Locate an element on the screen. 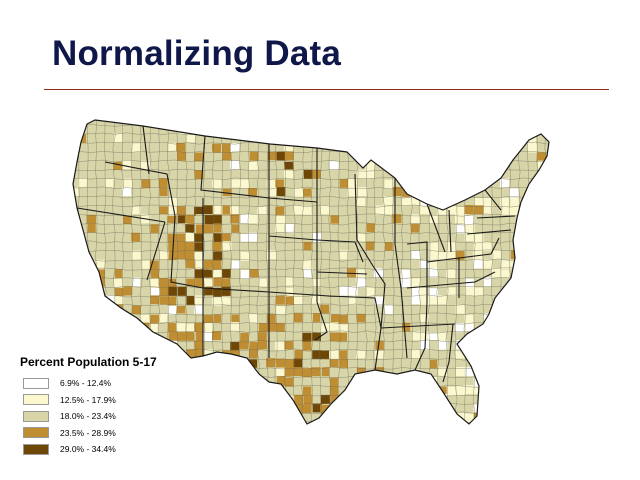  legend-label: 6.9% - 12.4% is located at coordinates (86, 383).